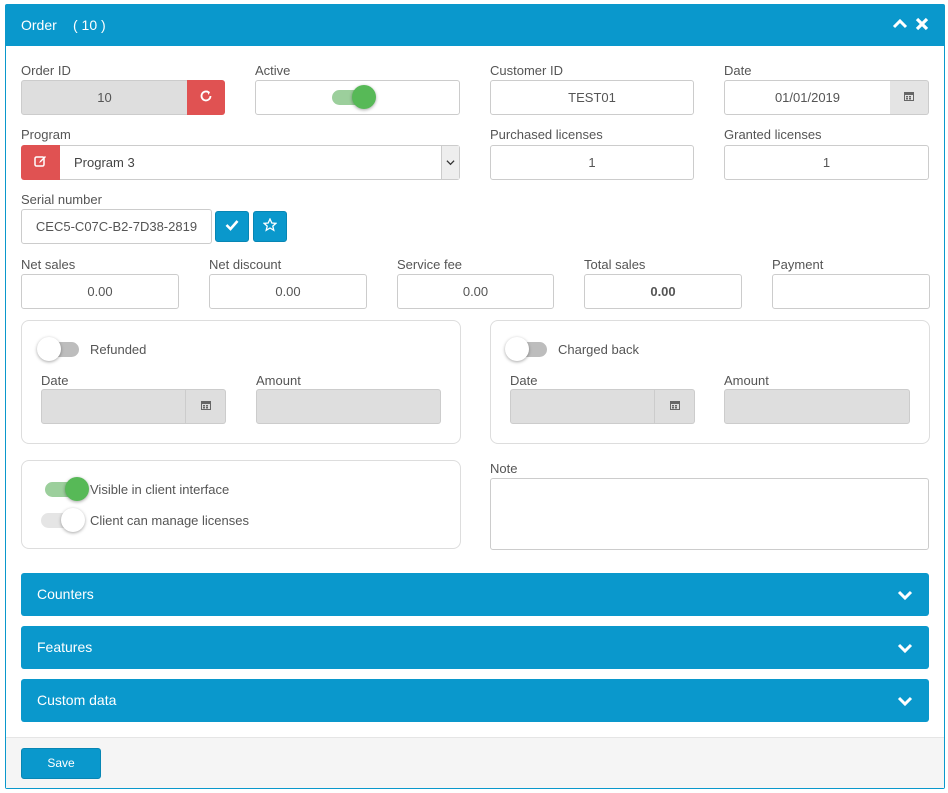 The image size is (948, 793). Describe the element at coordinates (113, 406) in the screenshot. I see `refunded-date-field` at that location.